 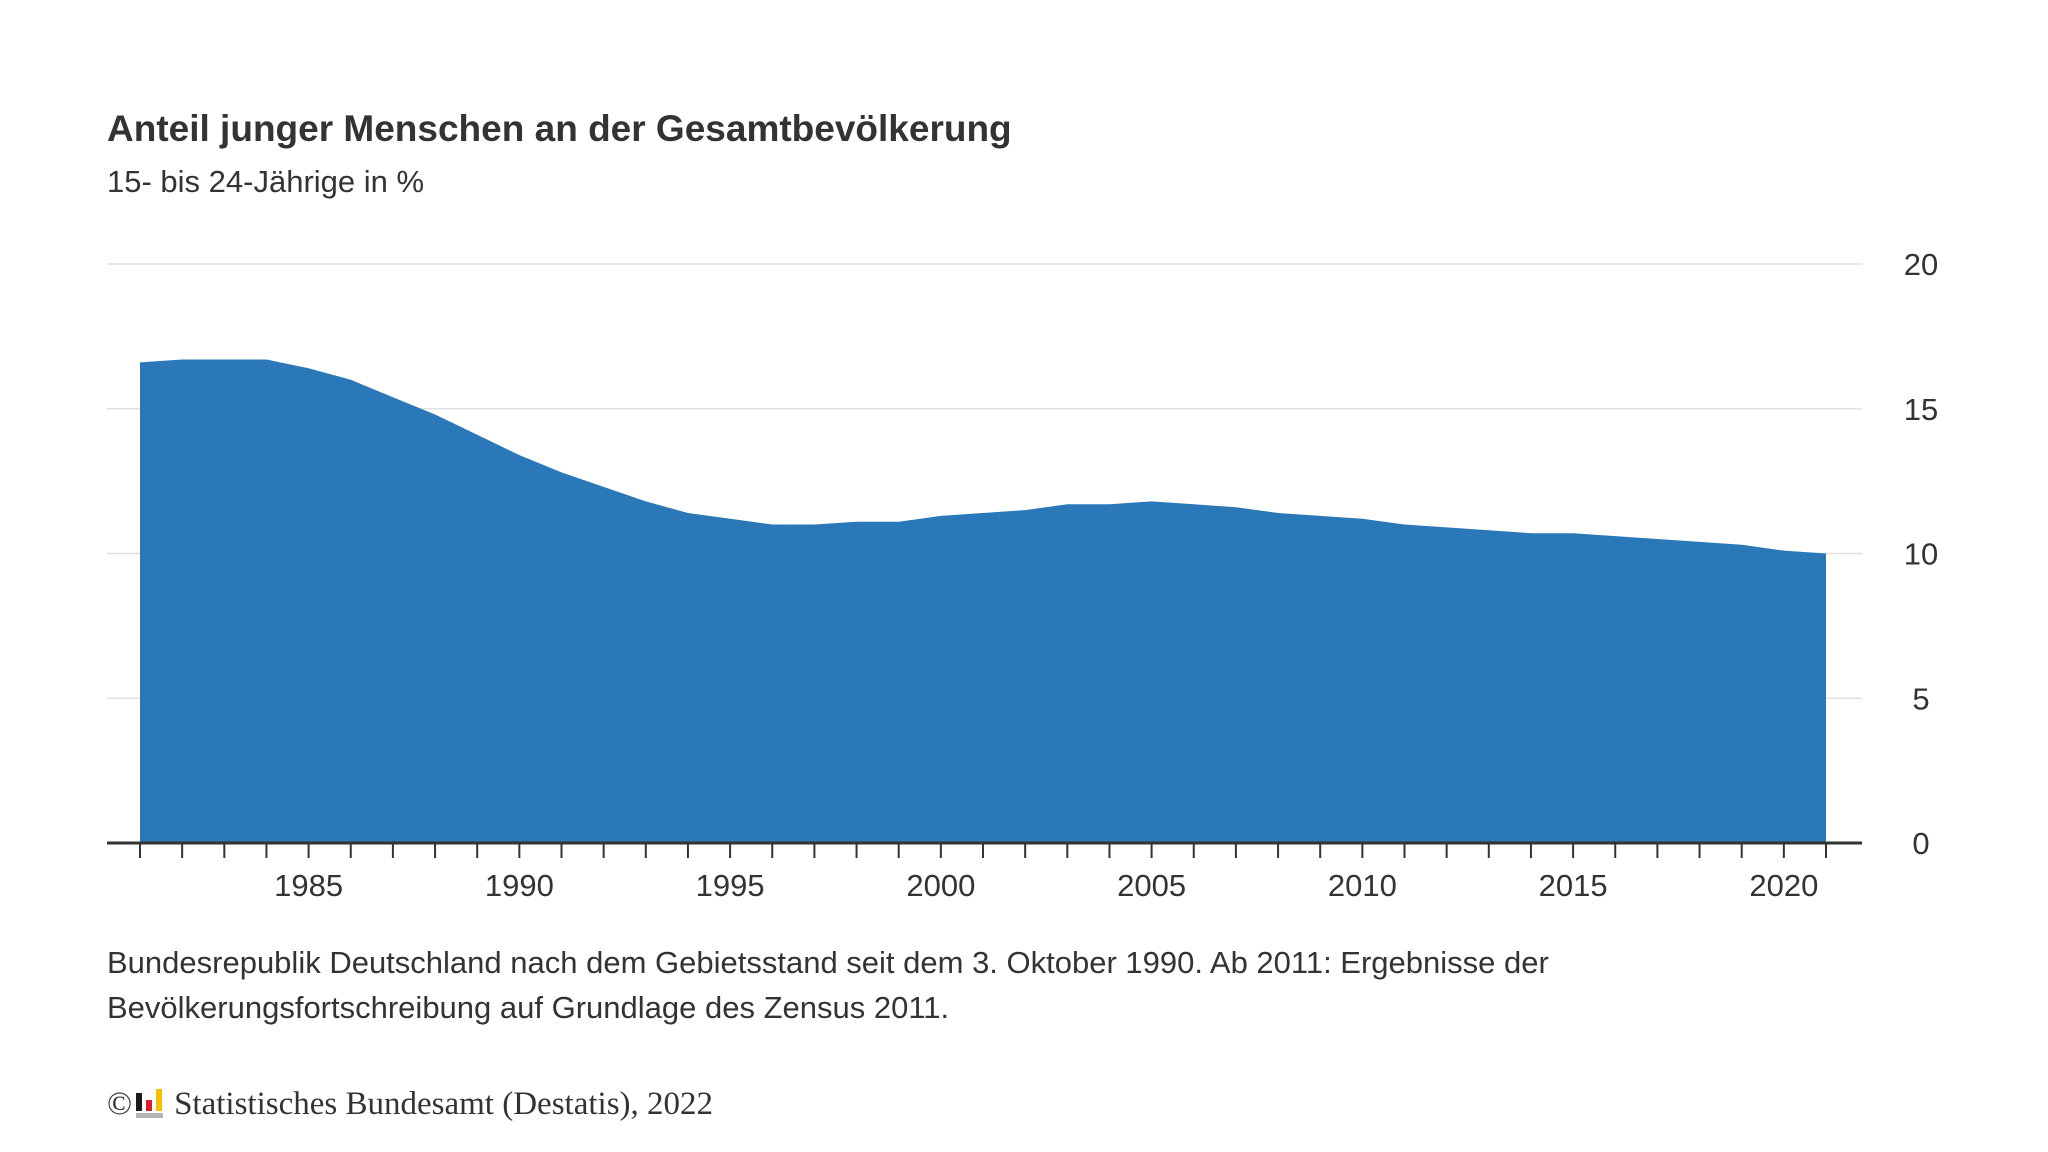 I want to click on x-tick-label: 2020, so click(x=1783, y=885).